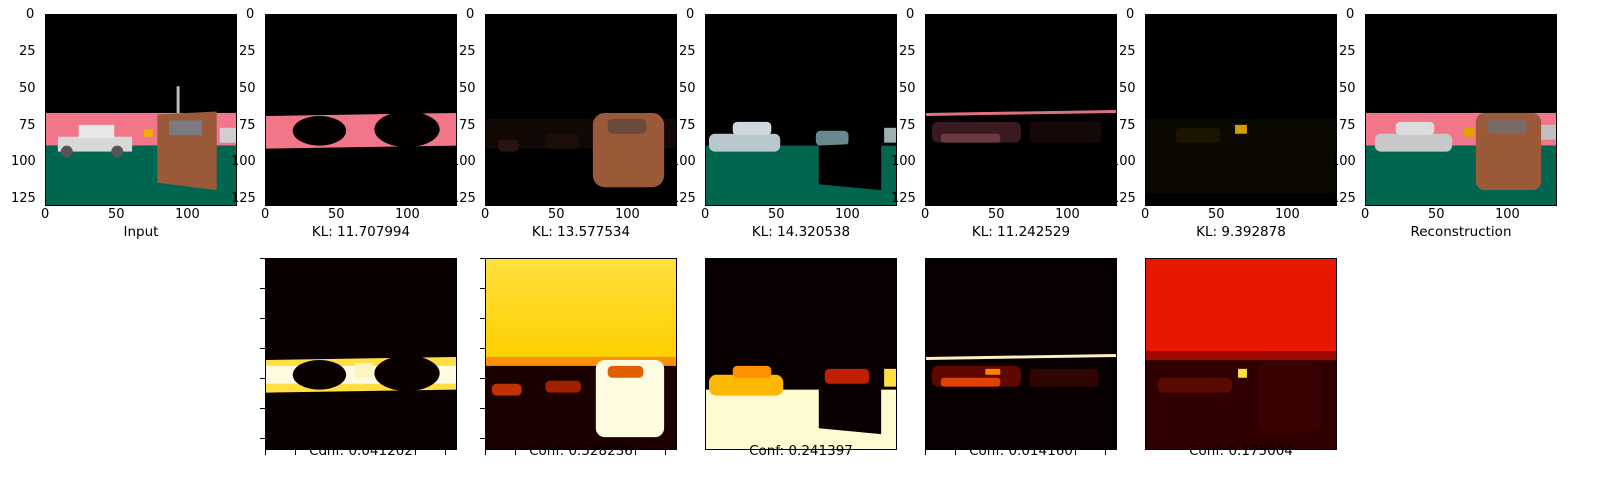 This screenshot has height=499, width=1621. I want to click on confidence-map-1-panel, so click(361, 354).